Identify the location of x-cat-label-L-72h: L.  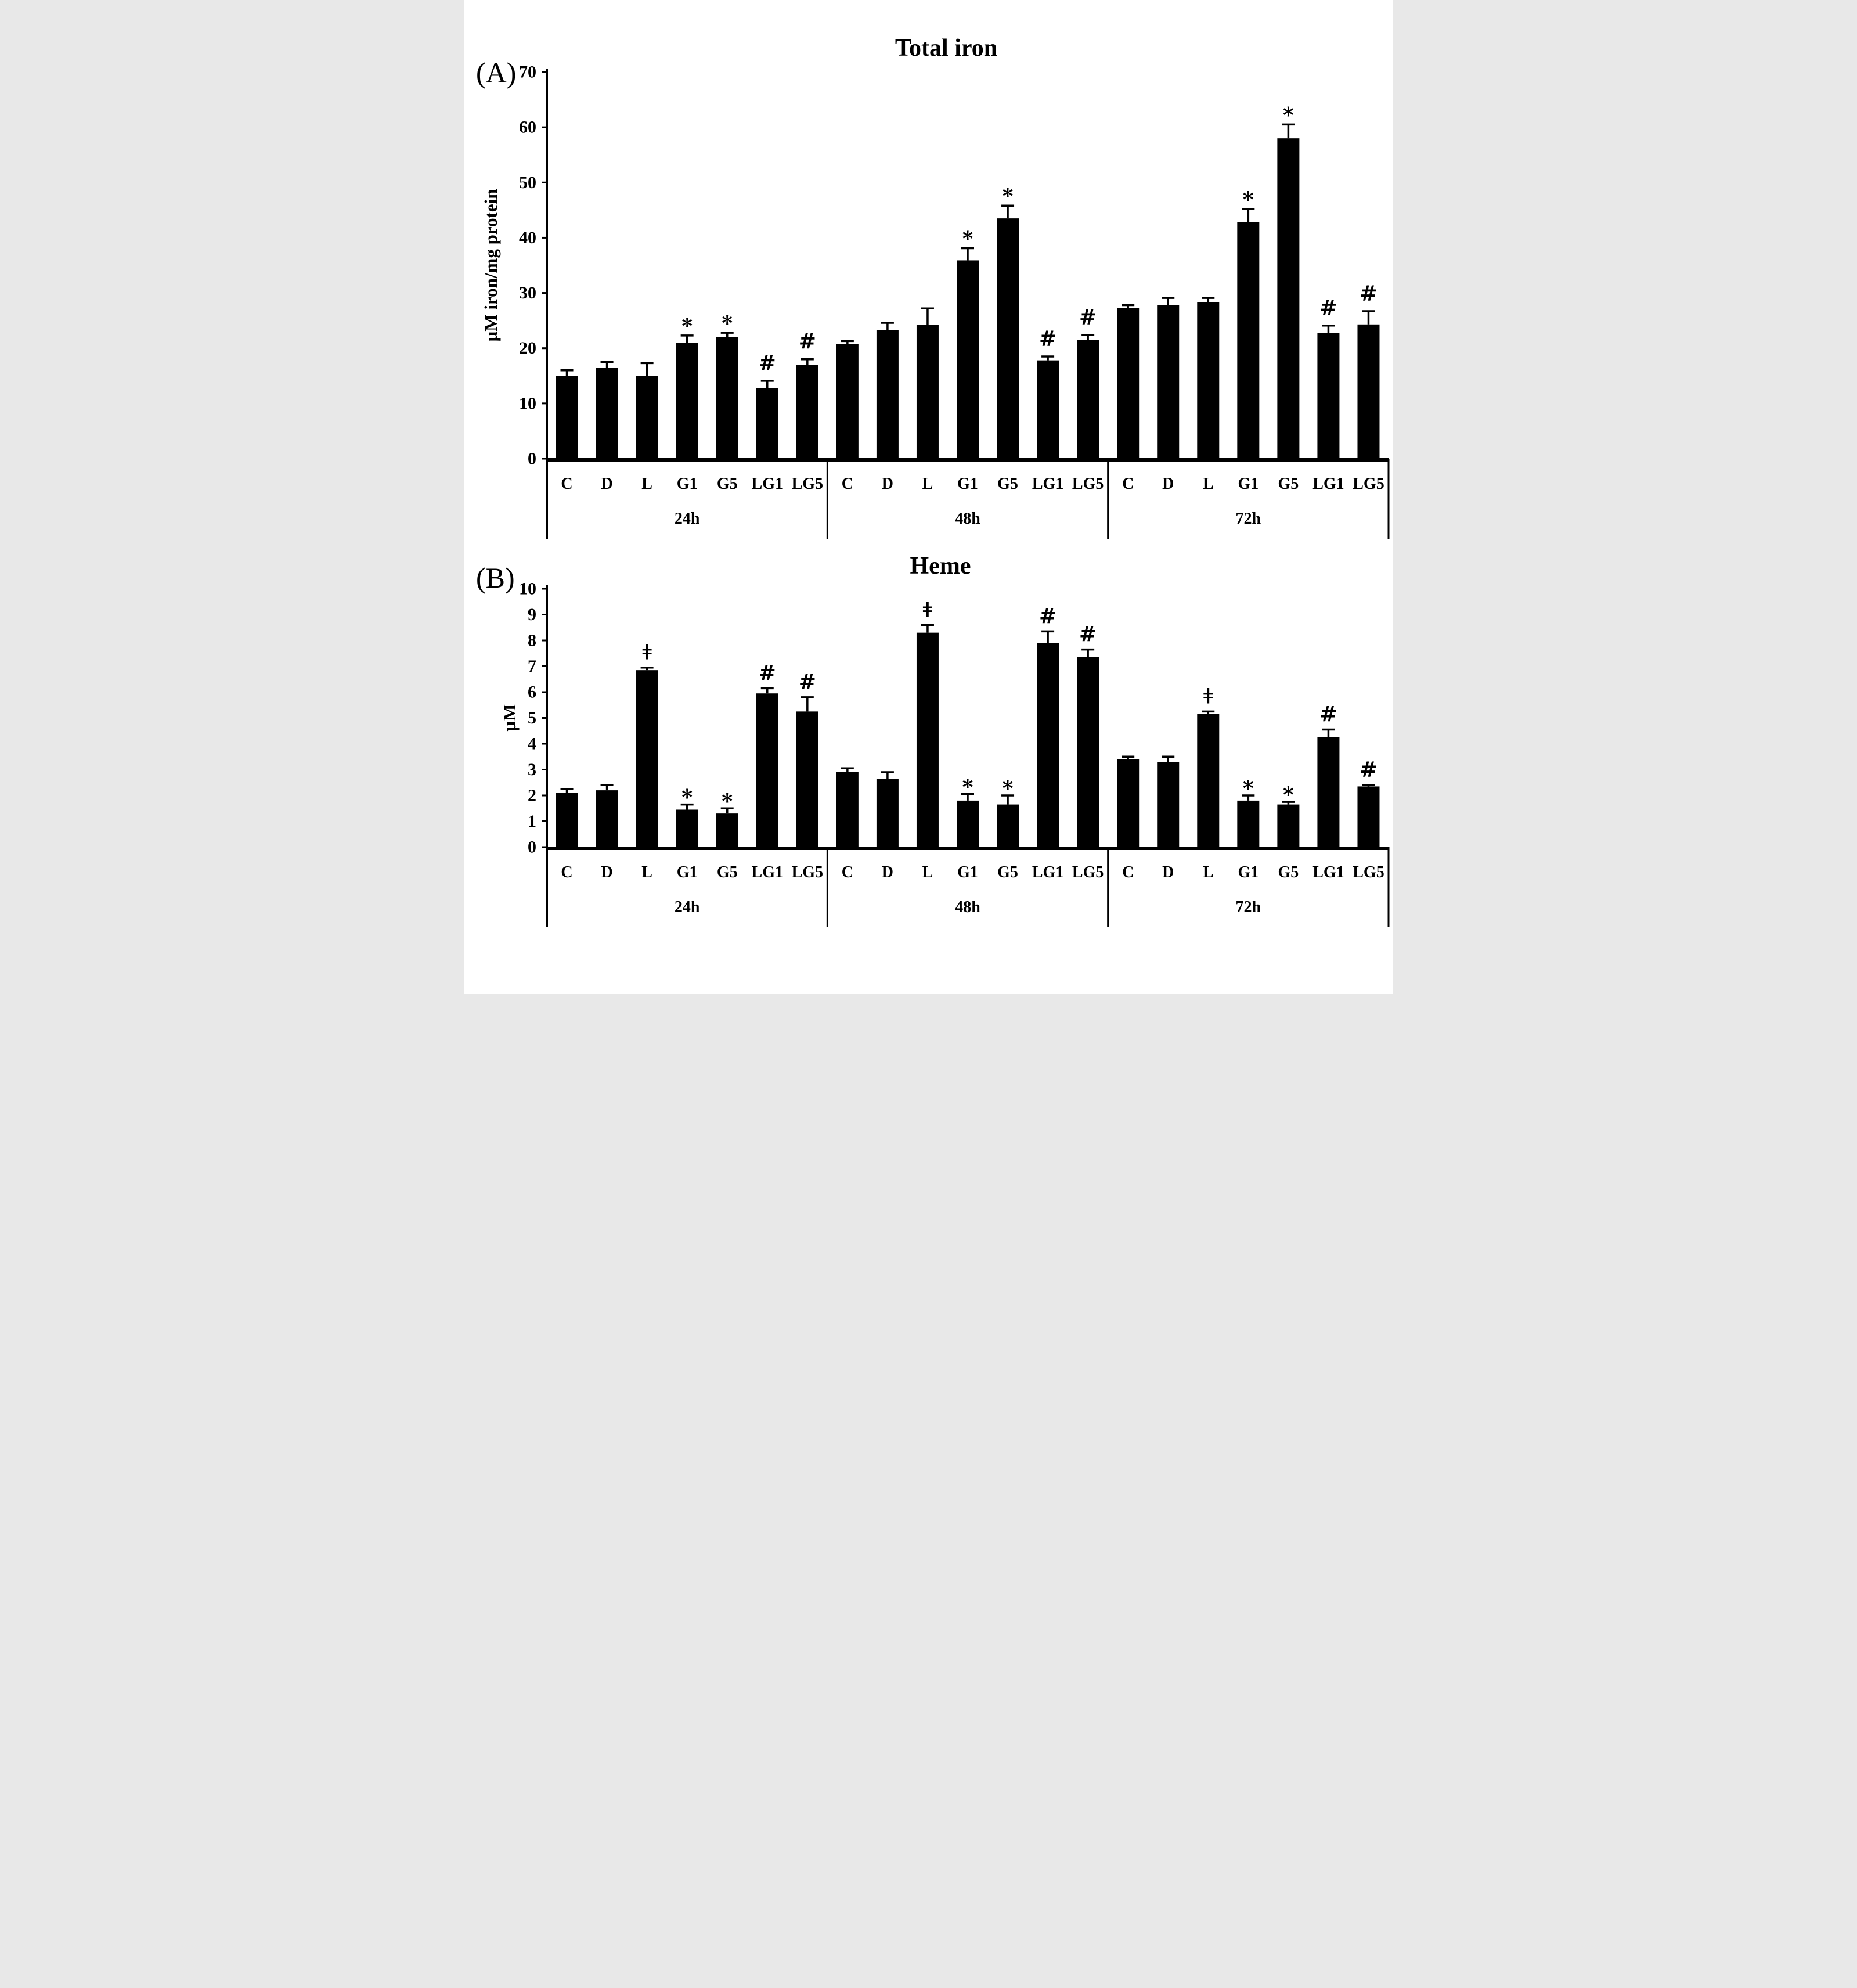
(1207, 484).